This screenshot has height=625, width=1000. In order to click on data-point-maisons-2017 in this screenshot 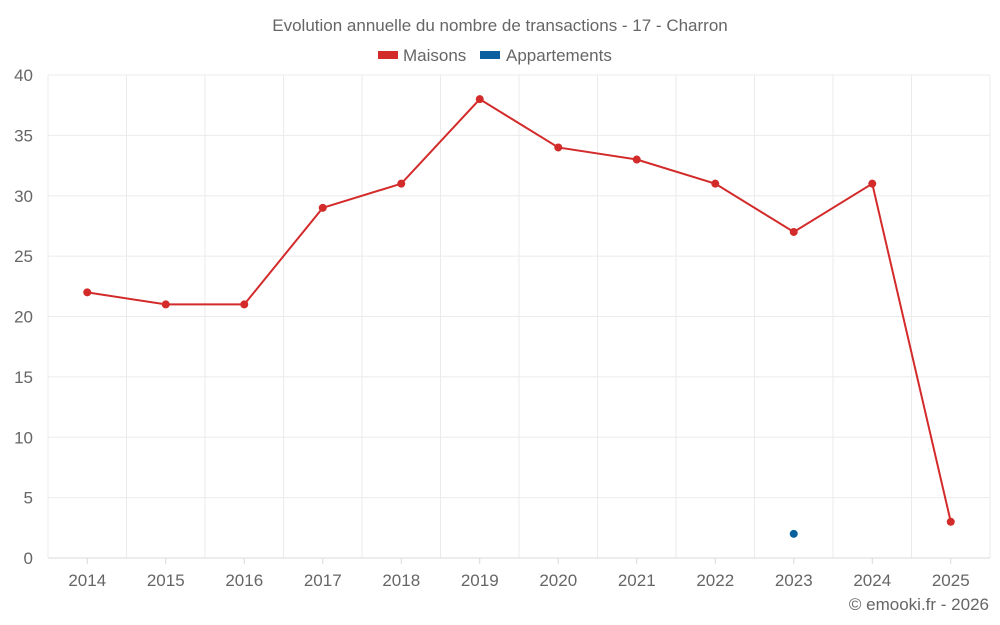, I will do `click(322, 207)`.